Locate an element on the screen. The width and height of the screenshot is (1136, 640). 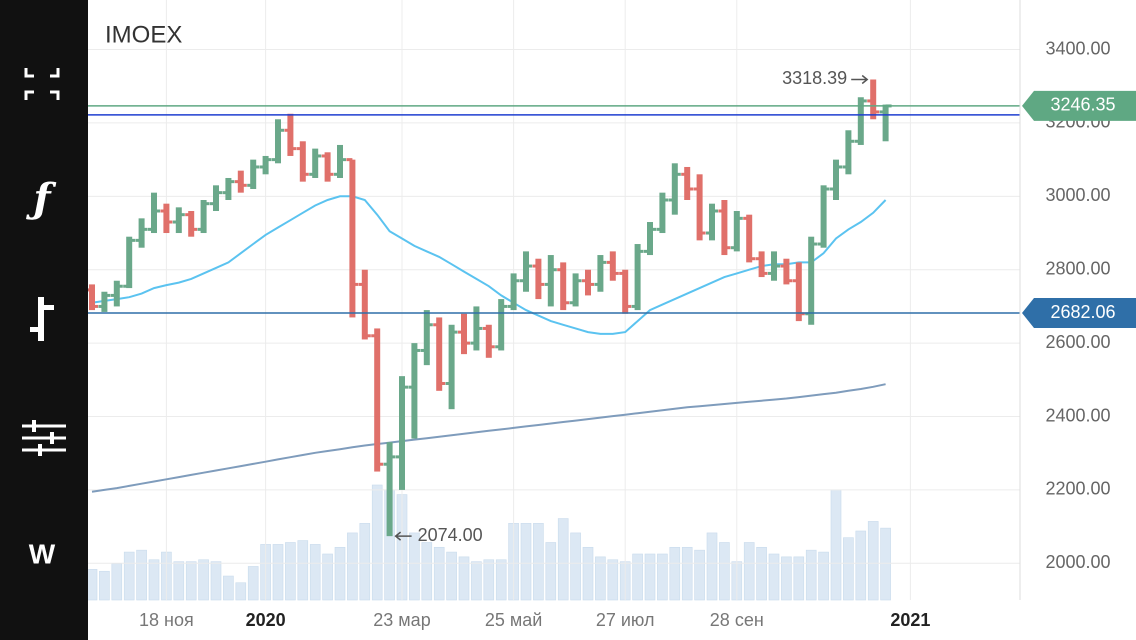
level-label: 3246.35 is located at coordinates (1082, 105).